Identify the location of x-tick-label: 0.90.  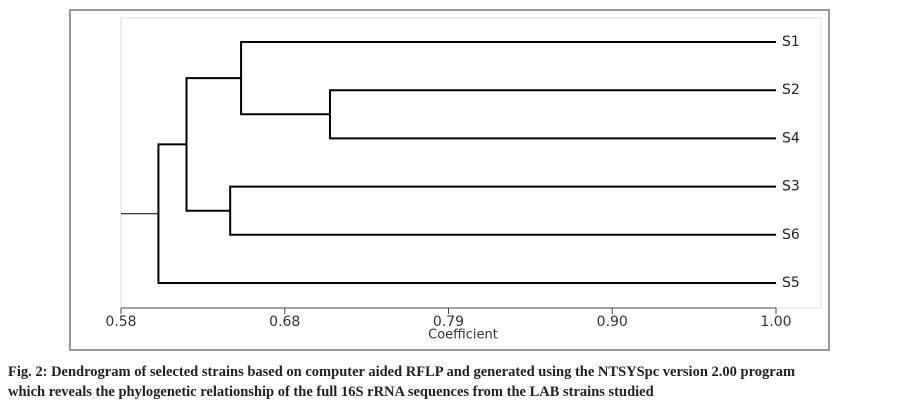
(612, 322).